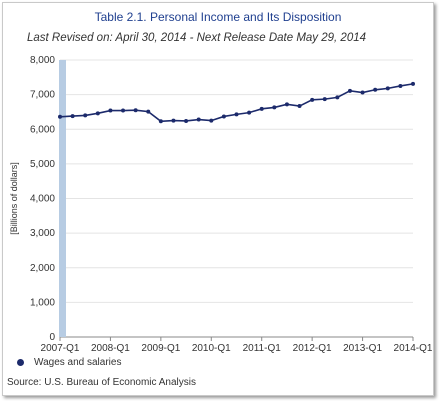 The height and width of the screenshot is (401, 439). What do you see at coordinates (413, 348) in the screenshot?
I see `x-tick-label: 2014-Q1` at bounding box center [413, 348].